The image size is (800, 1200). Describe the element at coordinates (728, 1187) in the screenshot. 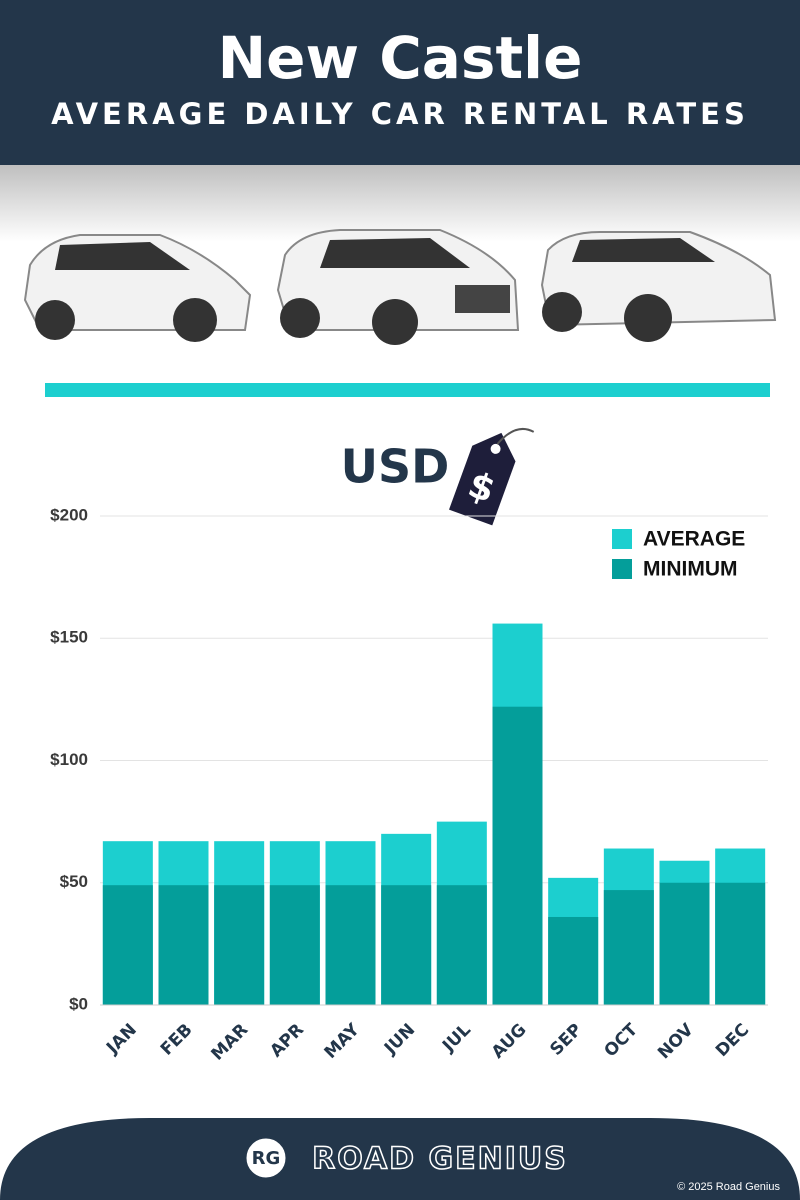

I see `copyright: © 2025 Road Genius` at that location.